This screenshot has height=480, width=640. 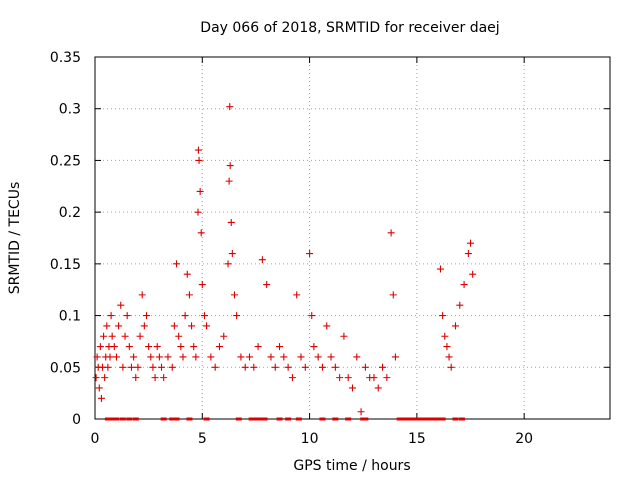 What do you see at coordinates (95, 439) in the screenshot?
I see `x-tick-label: 0` at bounding box center [95, 439].